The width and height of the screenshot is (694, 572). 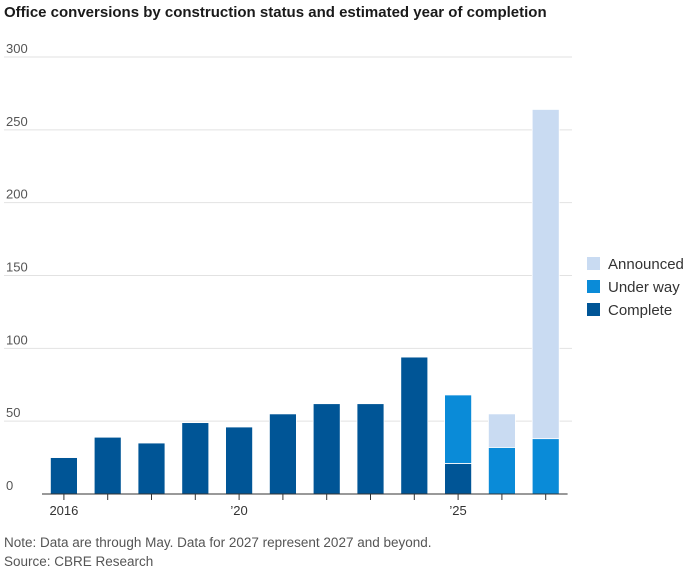 What do you see at coordinates (501, 430) in the screenshot?
I see `bar-announced-2026` at bounding box center [501, 430].